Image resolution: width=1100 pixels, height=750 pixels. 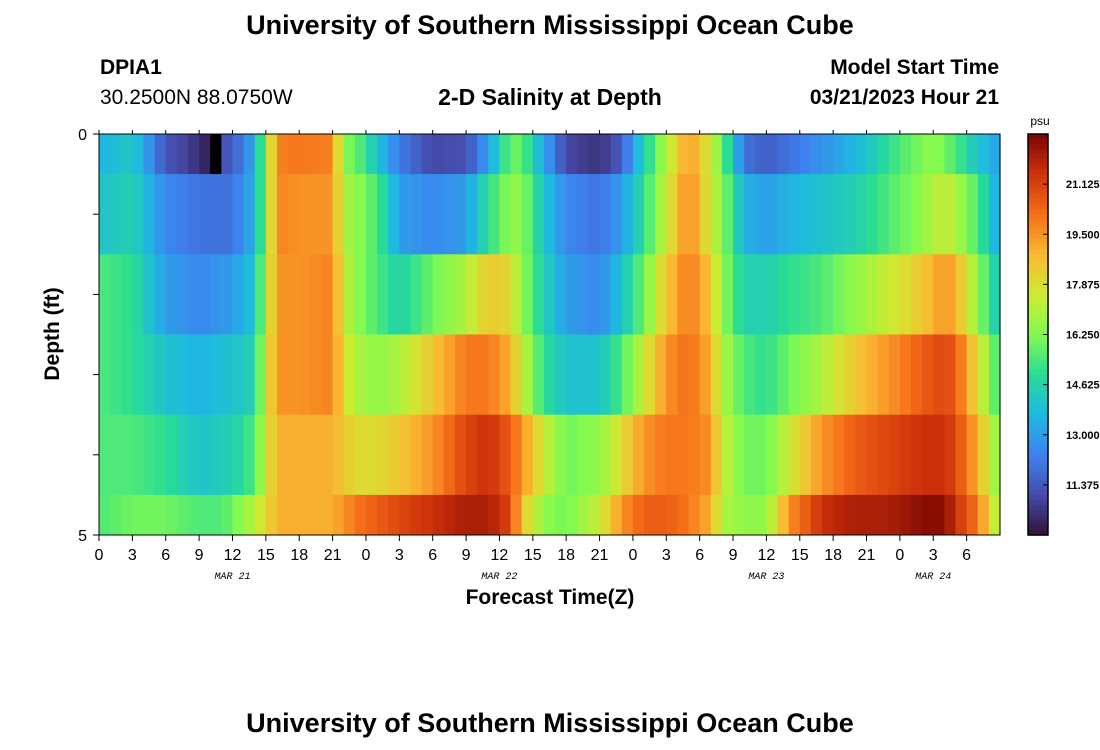 I want to click on x-tick-label: 18, so click(x=833, y=555).